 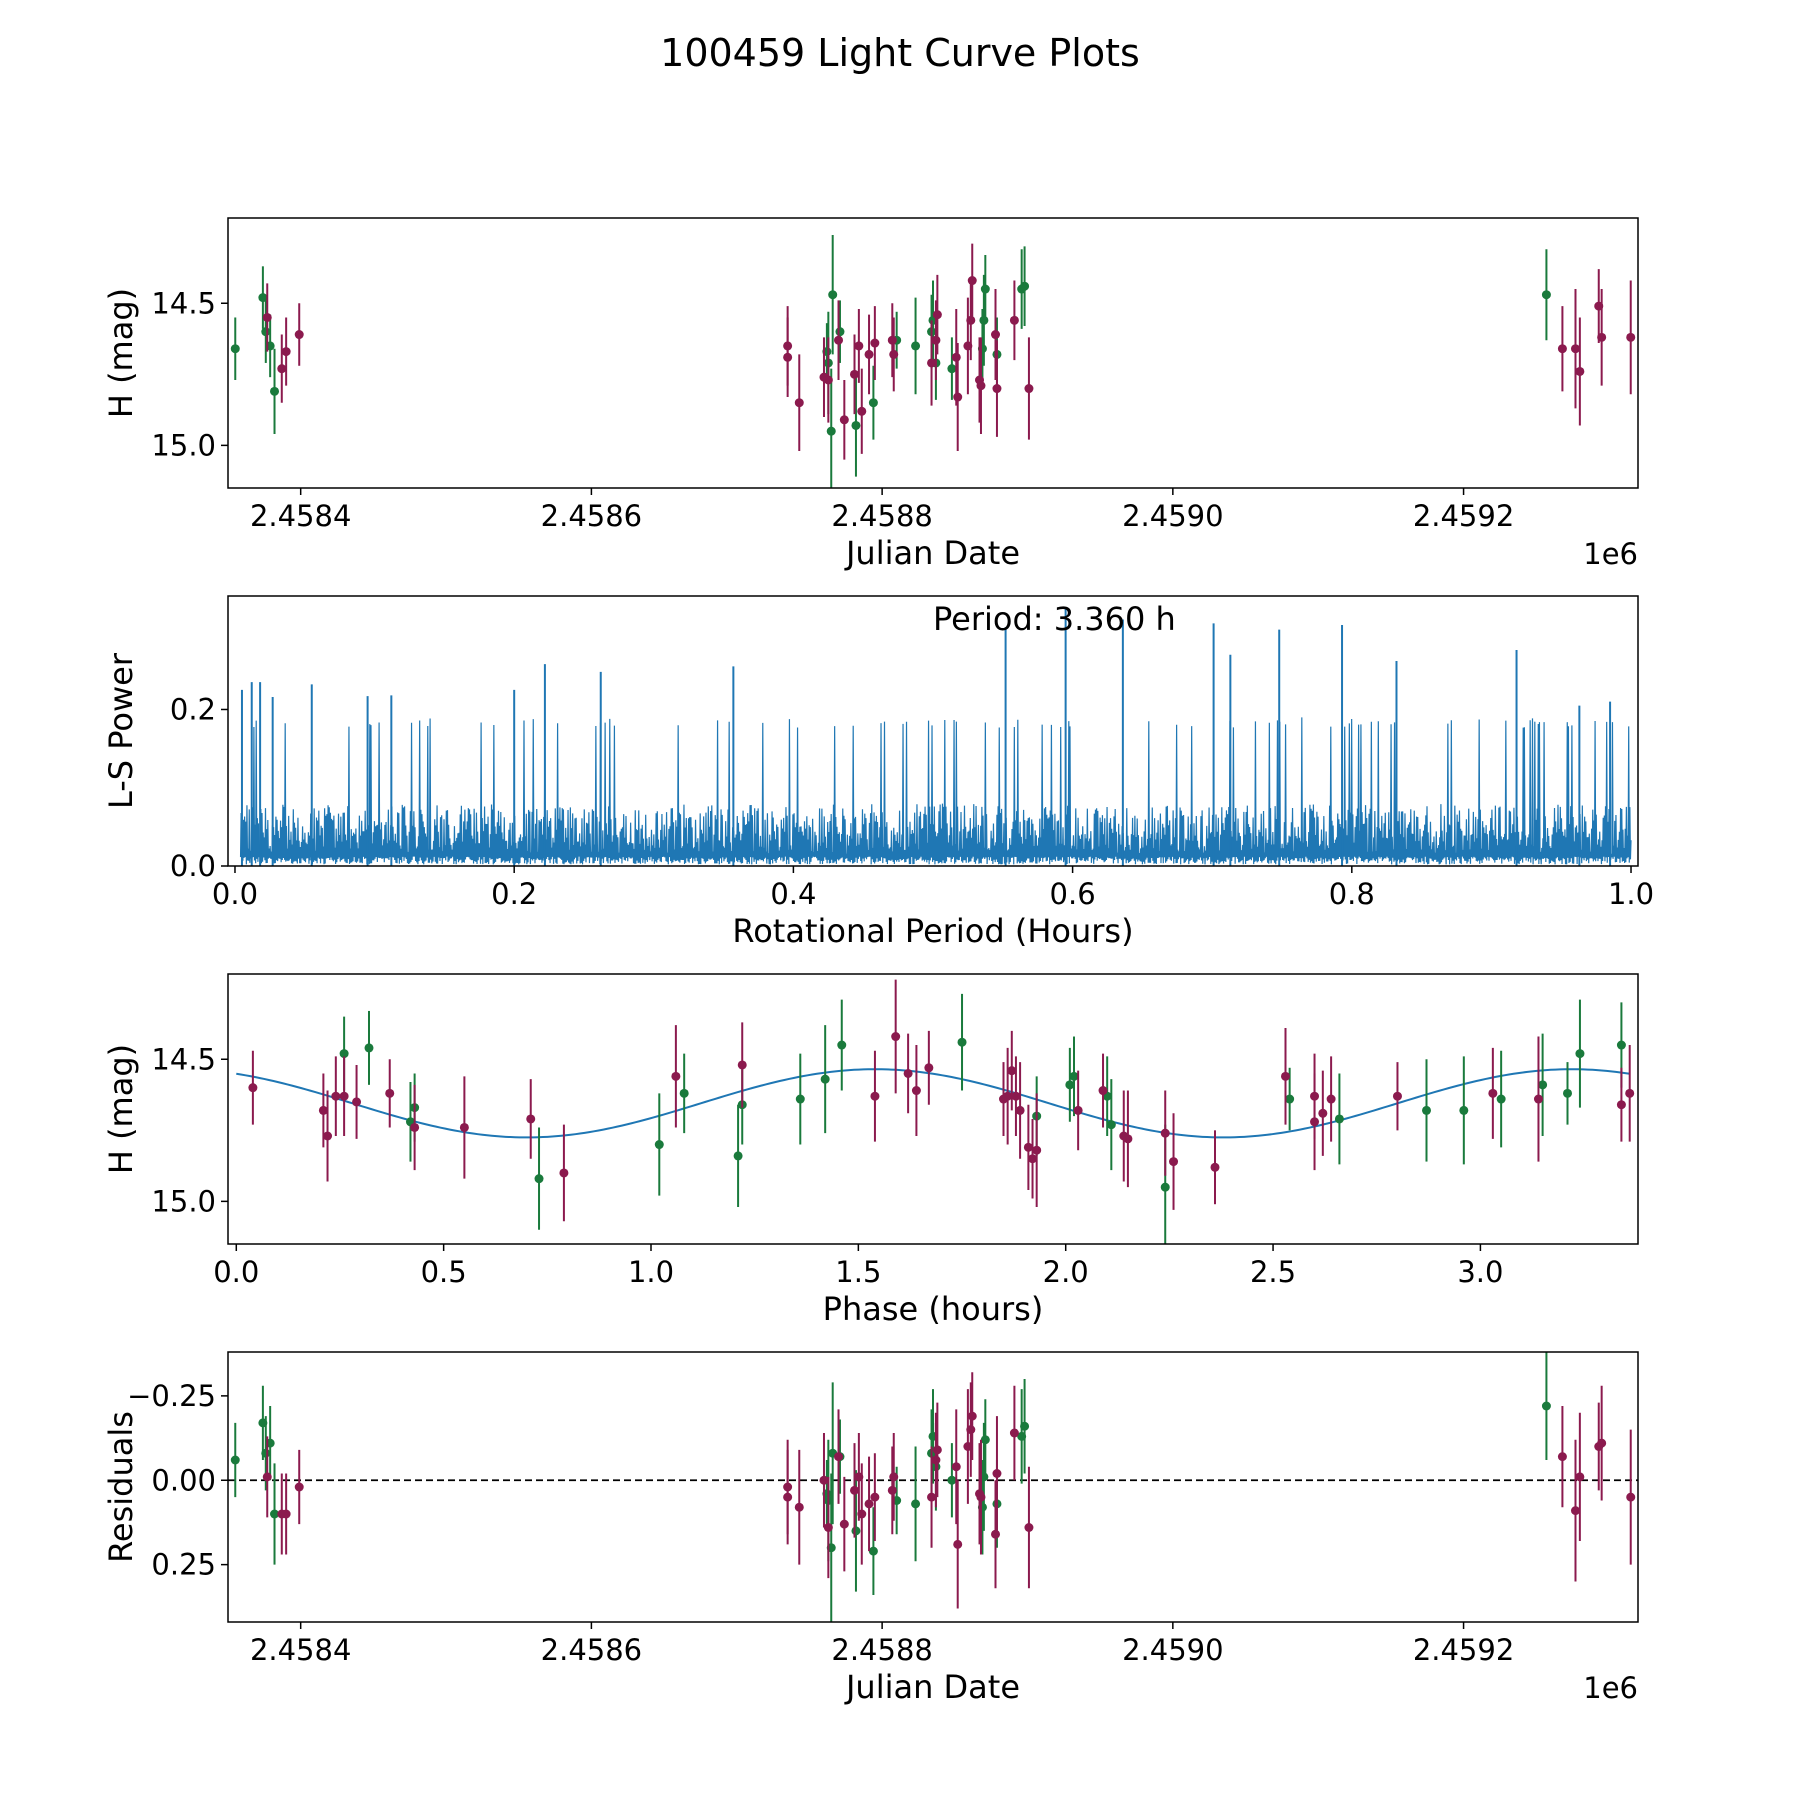 I want to click on periodogram-plot-area, so click(x=935, y=736).